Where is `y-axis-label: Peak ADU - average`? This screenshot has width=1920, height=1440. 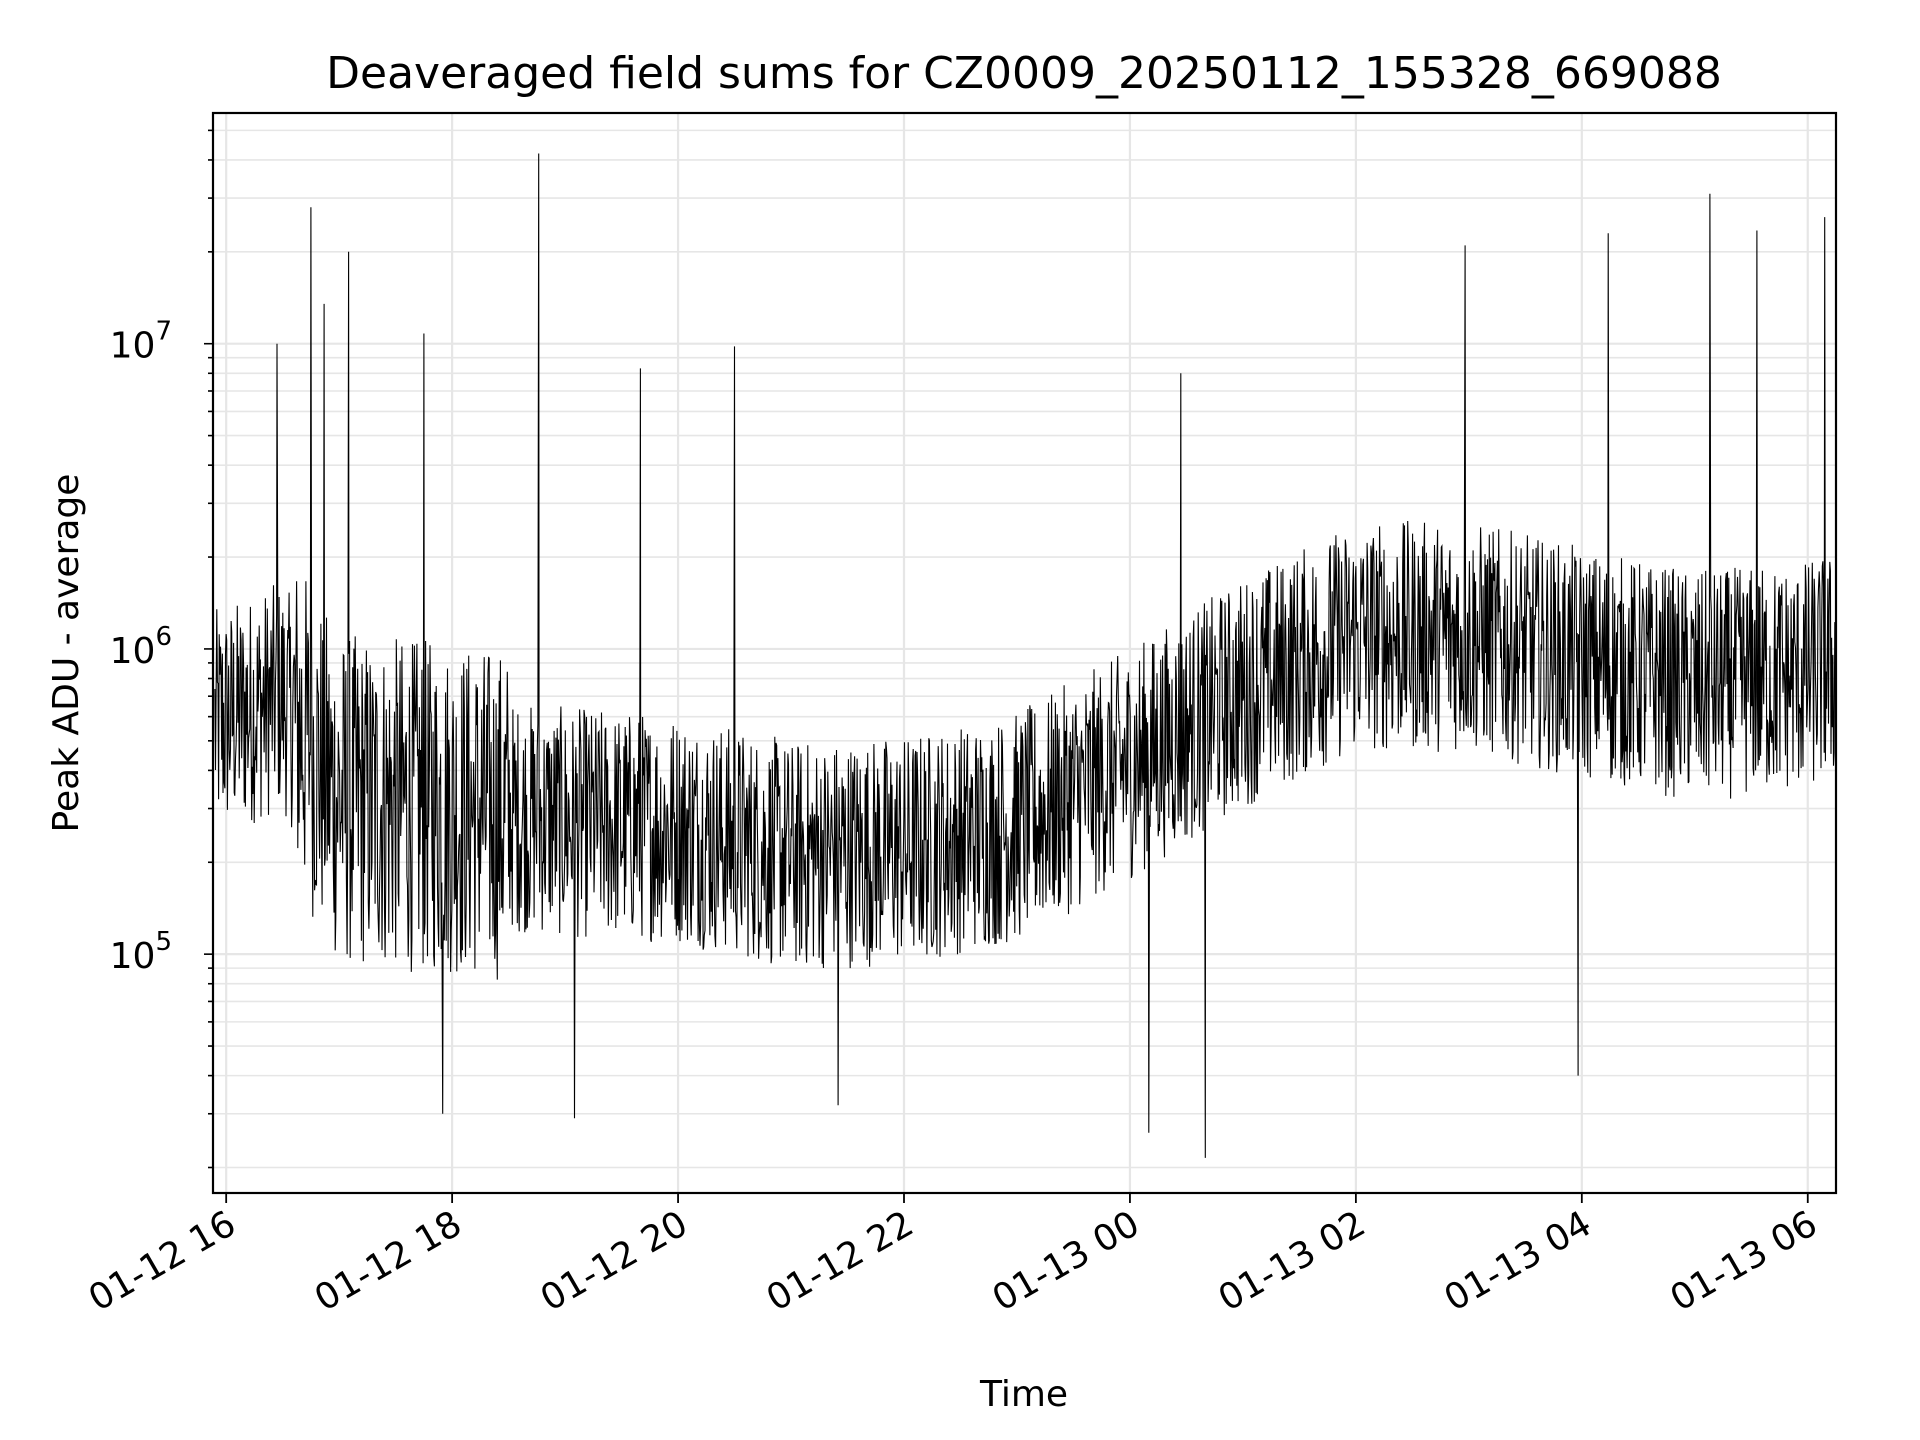 y-axis-label: Peak ADU - average is located at coordinates (66, 653).